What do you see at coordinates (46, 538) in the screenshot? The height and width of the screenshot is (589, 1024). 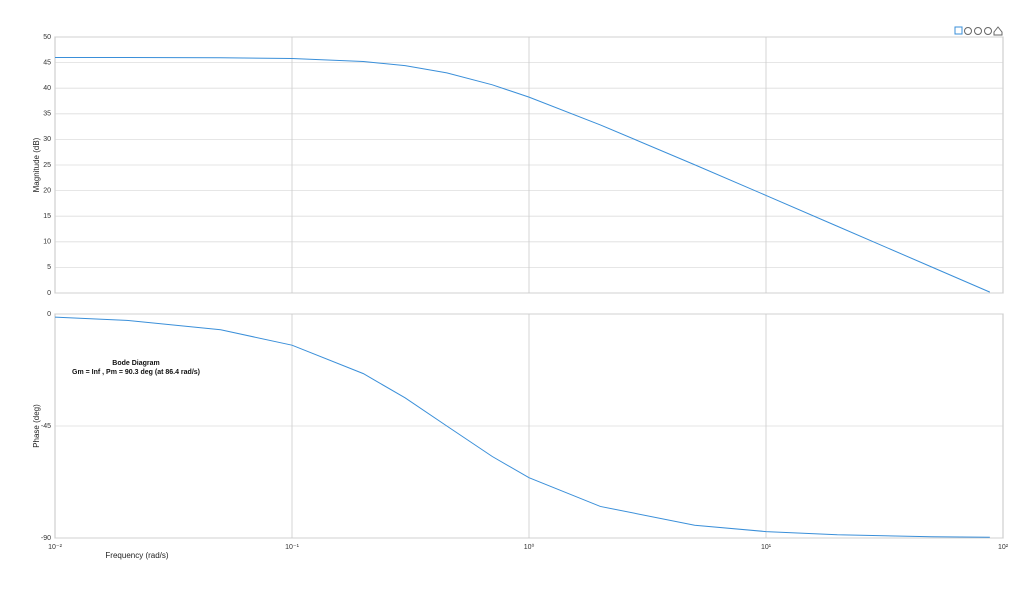 I see `y-tick-label: -90` at bounding box center [46, 538].